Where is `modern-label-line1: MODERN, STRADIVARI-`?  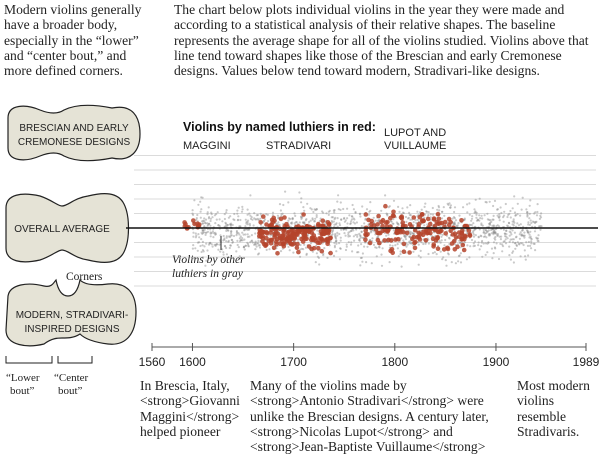 modern-label-line1: MODERN, STRADIVARI- is located at coordinates (72, 315).